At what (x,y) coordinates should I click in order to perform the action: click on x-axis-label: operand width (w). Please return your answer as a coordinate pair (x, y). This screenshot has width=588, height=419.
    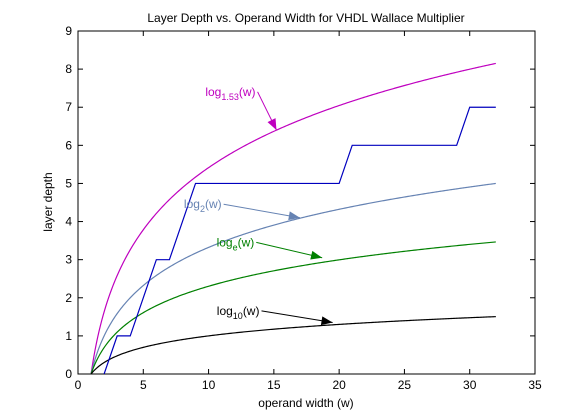
    Looking at the image, I should click on (305, 403).